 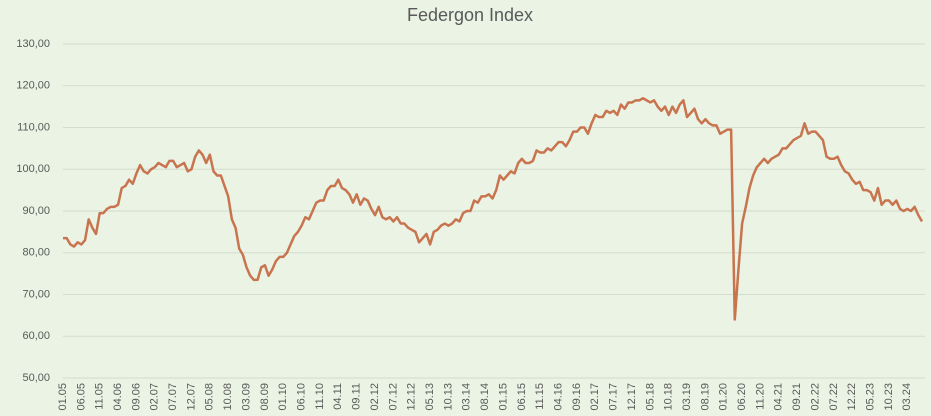 What do you see at coordinates (852, 397) in the screenshot?
I see `x-tick-label: 12.22` at bounding box center [852, 397].